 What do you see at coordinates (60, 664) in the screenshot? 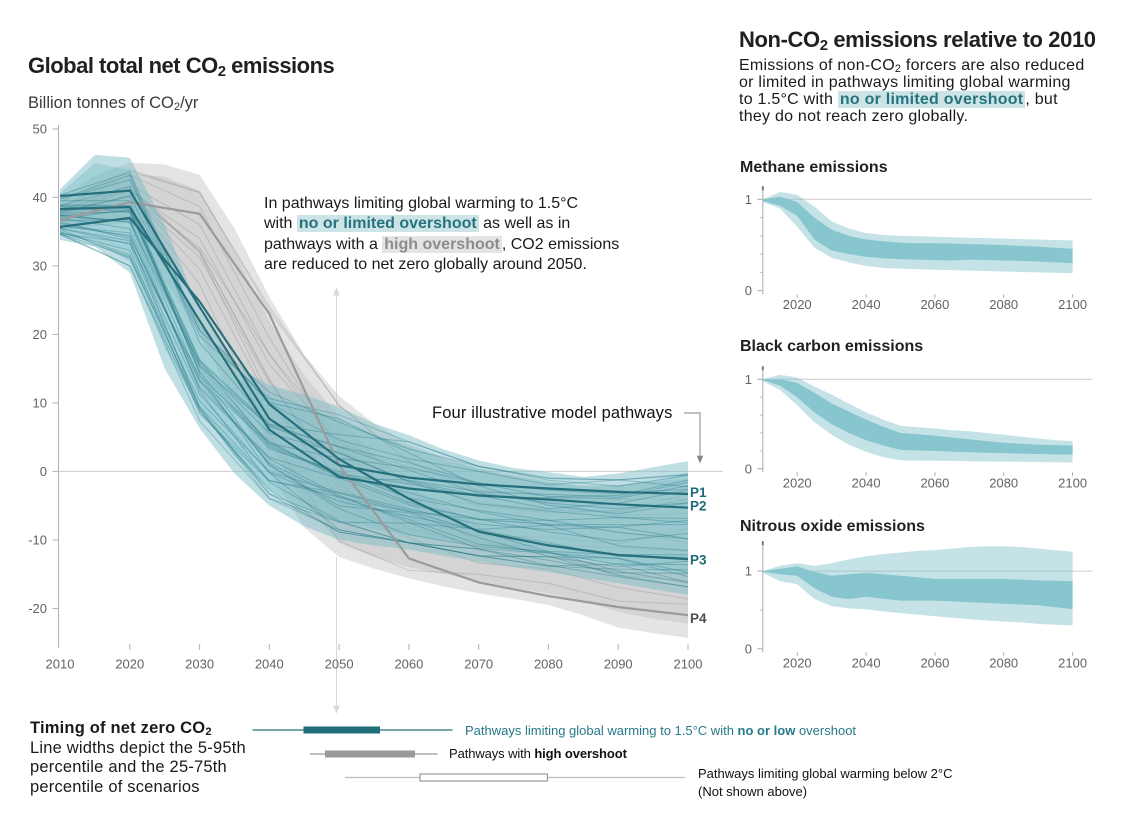
I see `svg-text: 2010` at bounding box center [60, 664].